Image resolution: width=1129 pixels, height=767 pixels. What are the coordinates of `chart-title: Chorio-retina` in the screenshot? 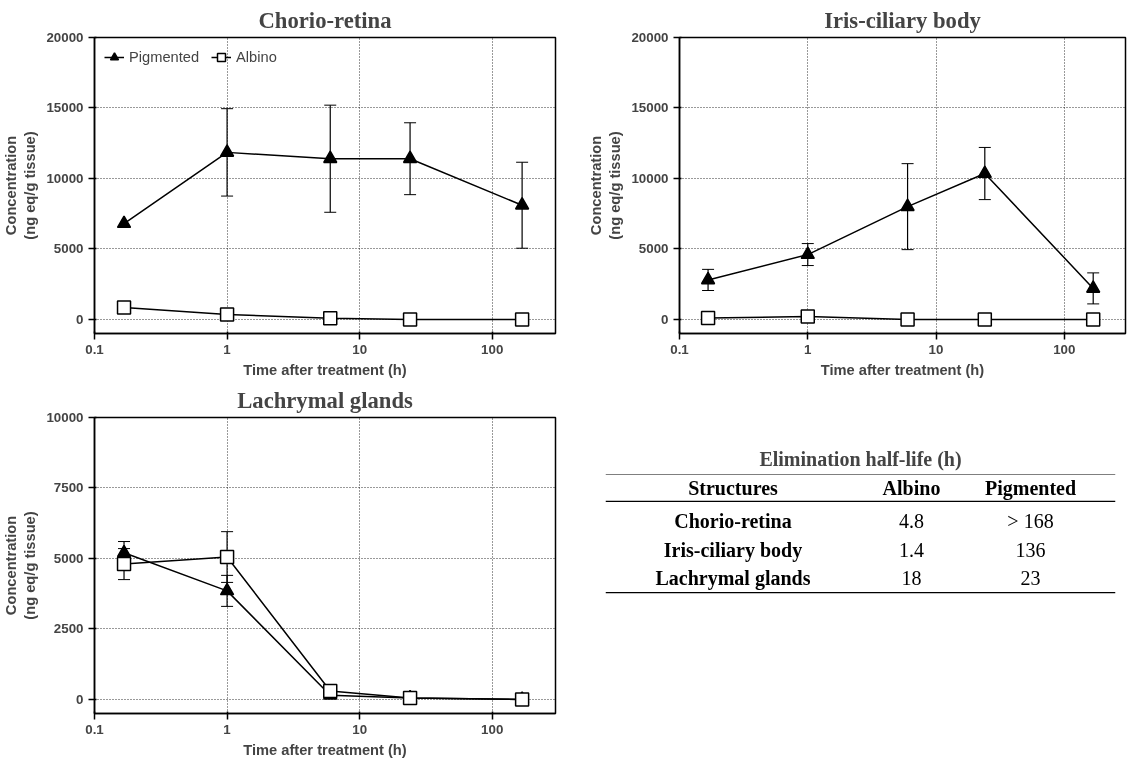 It's located at (325, 20).